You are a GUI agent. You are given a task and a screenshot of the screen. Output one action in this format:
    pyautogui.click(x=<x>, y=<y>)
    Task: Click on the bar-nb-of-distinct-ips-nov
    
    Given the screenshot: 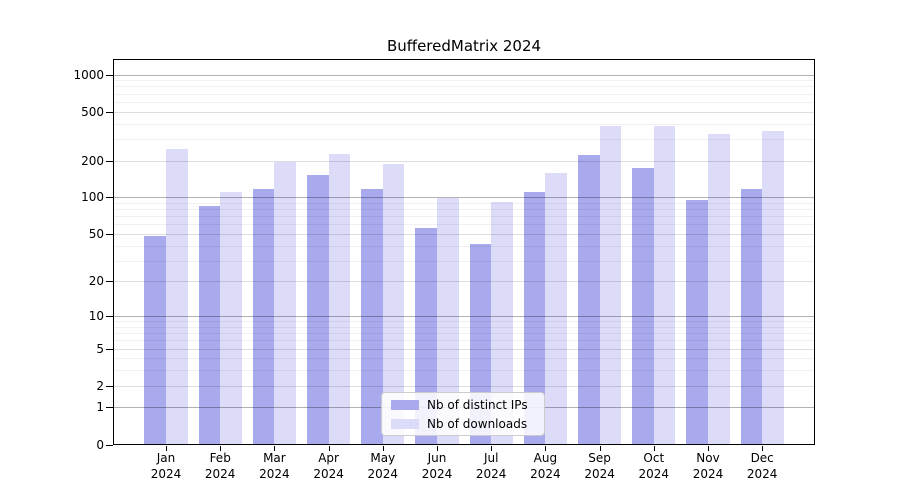 What is the action you would take?
    pyautogui.click(x=697, y=322)
    